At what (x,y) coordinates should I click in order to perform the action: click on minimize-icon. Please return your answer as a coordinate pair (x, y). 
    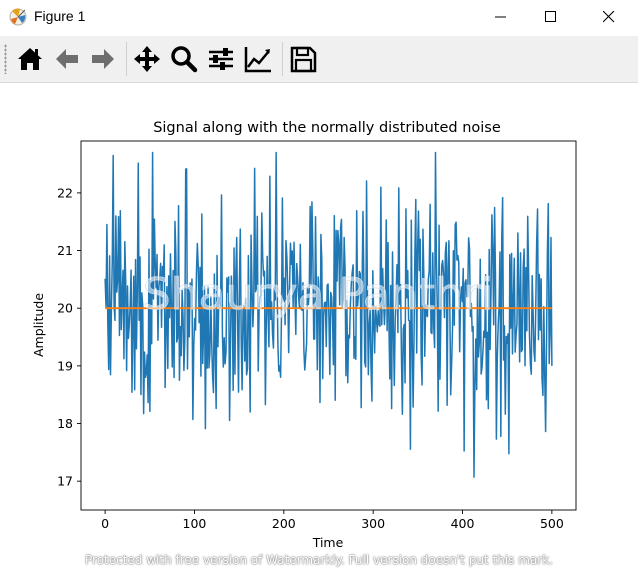
    Looking at the image, I should click on (500, 17).